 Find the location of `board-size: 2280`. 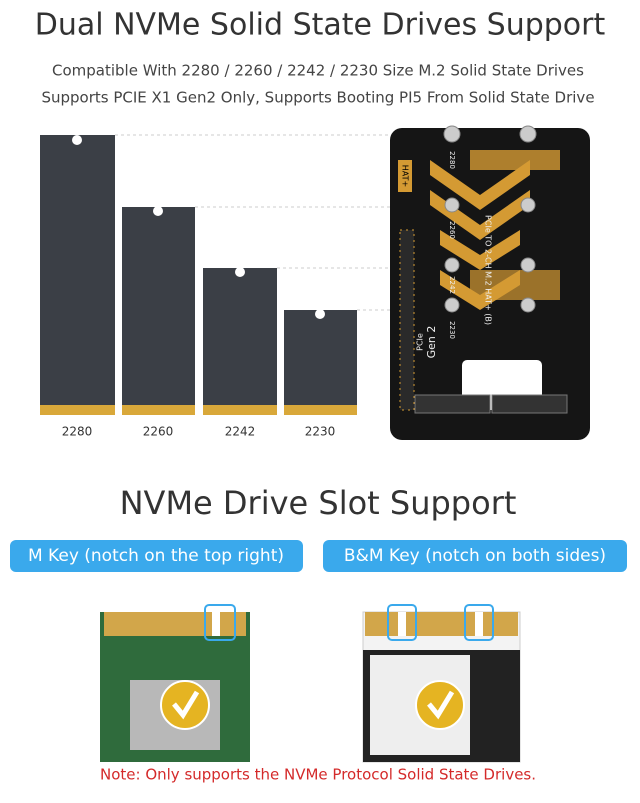

board-size: 2280 is located at coordinates (452, 160).